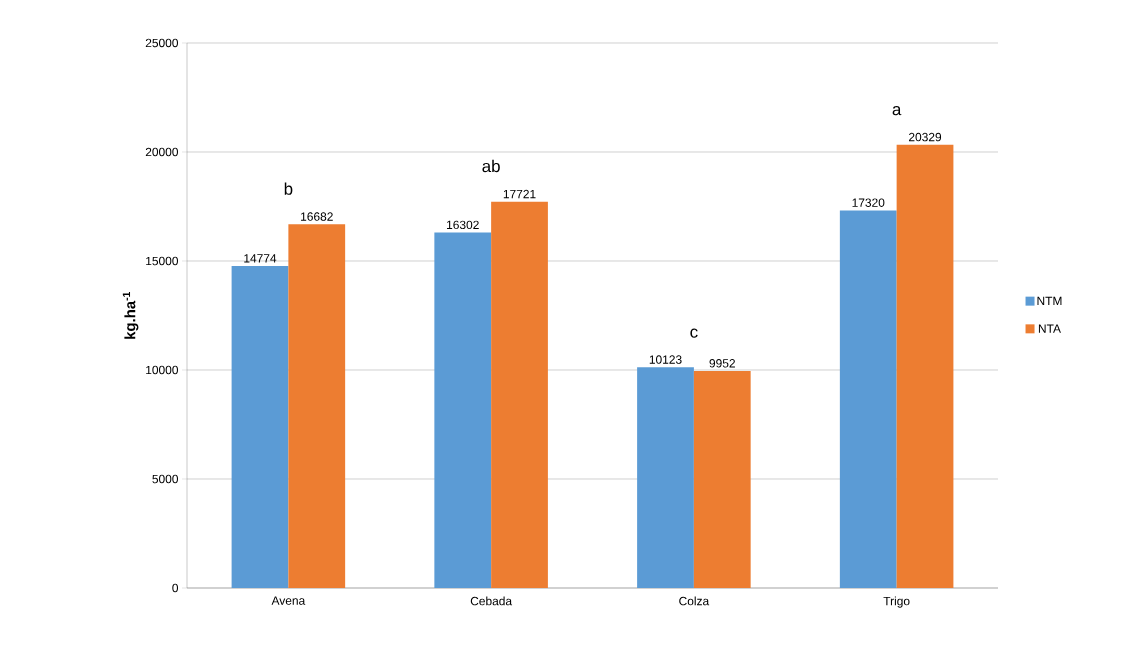 The image size is (1131, 668). I want to click on x-tick-label: Avena, so click(288, 600).